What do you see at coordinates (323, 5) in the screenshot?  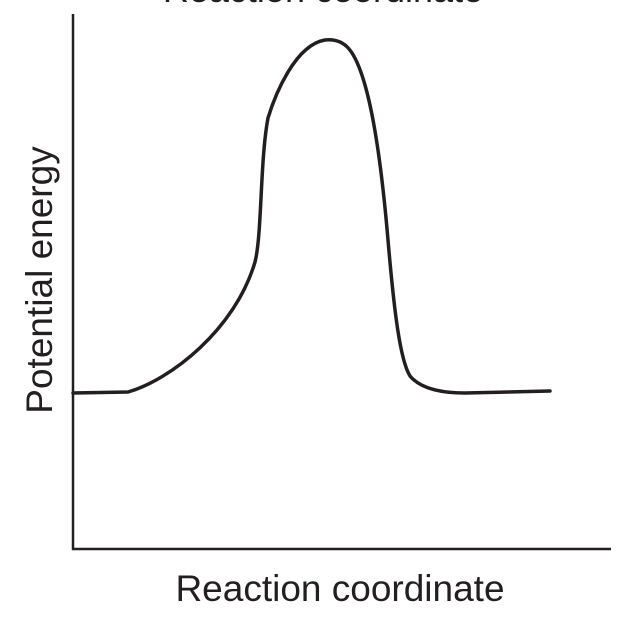 I see `cropped-caption: Reaction coordinate` at bounding box center [323, 5].